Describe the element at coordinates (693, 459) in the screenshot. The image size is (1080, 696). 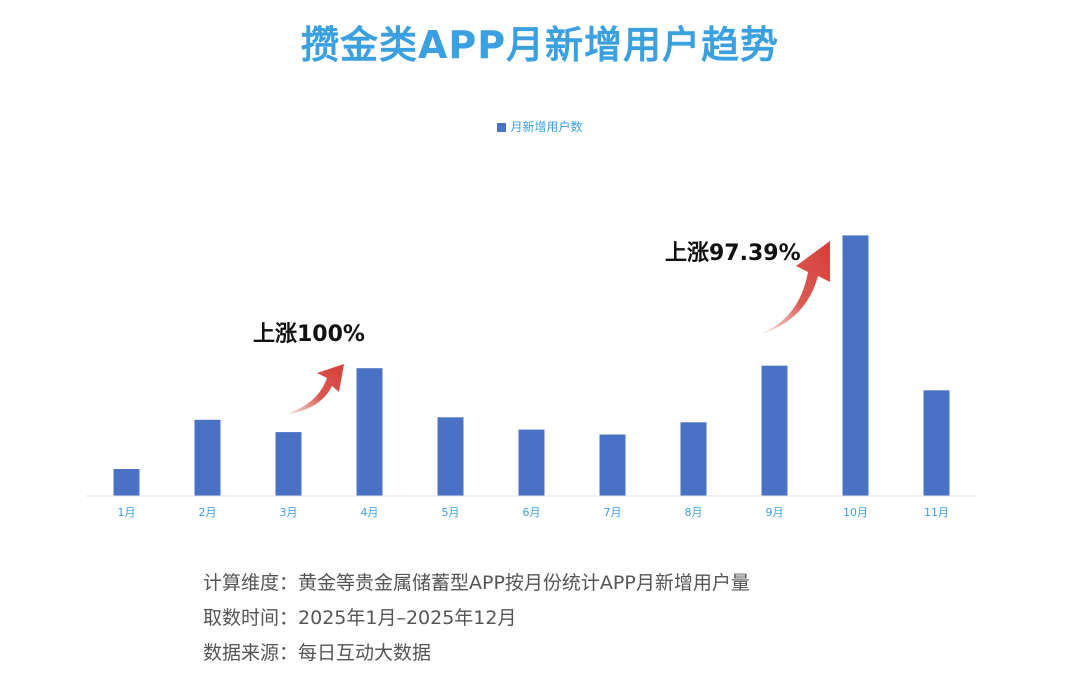
I see `bar-8月` at that location.